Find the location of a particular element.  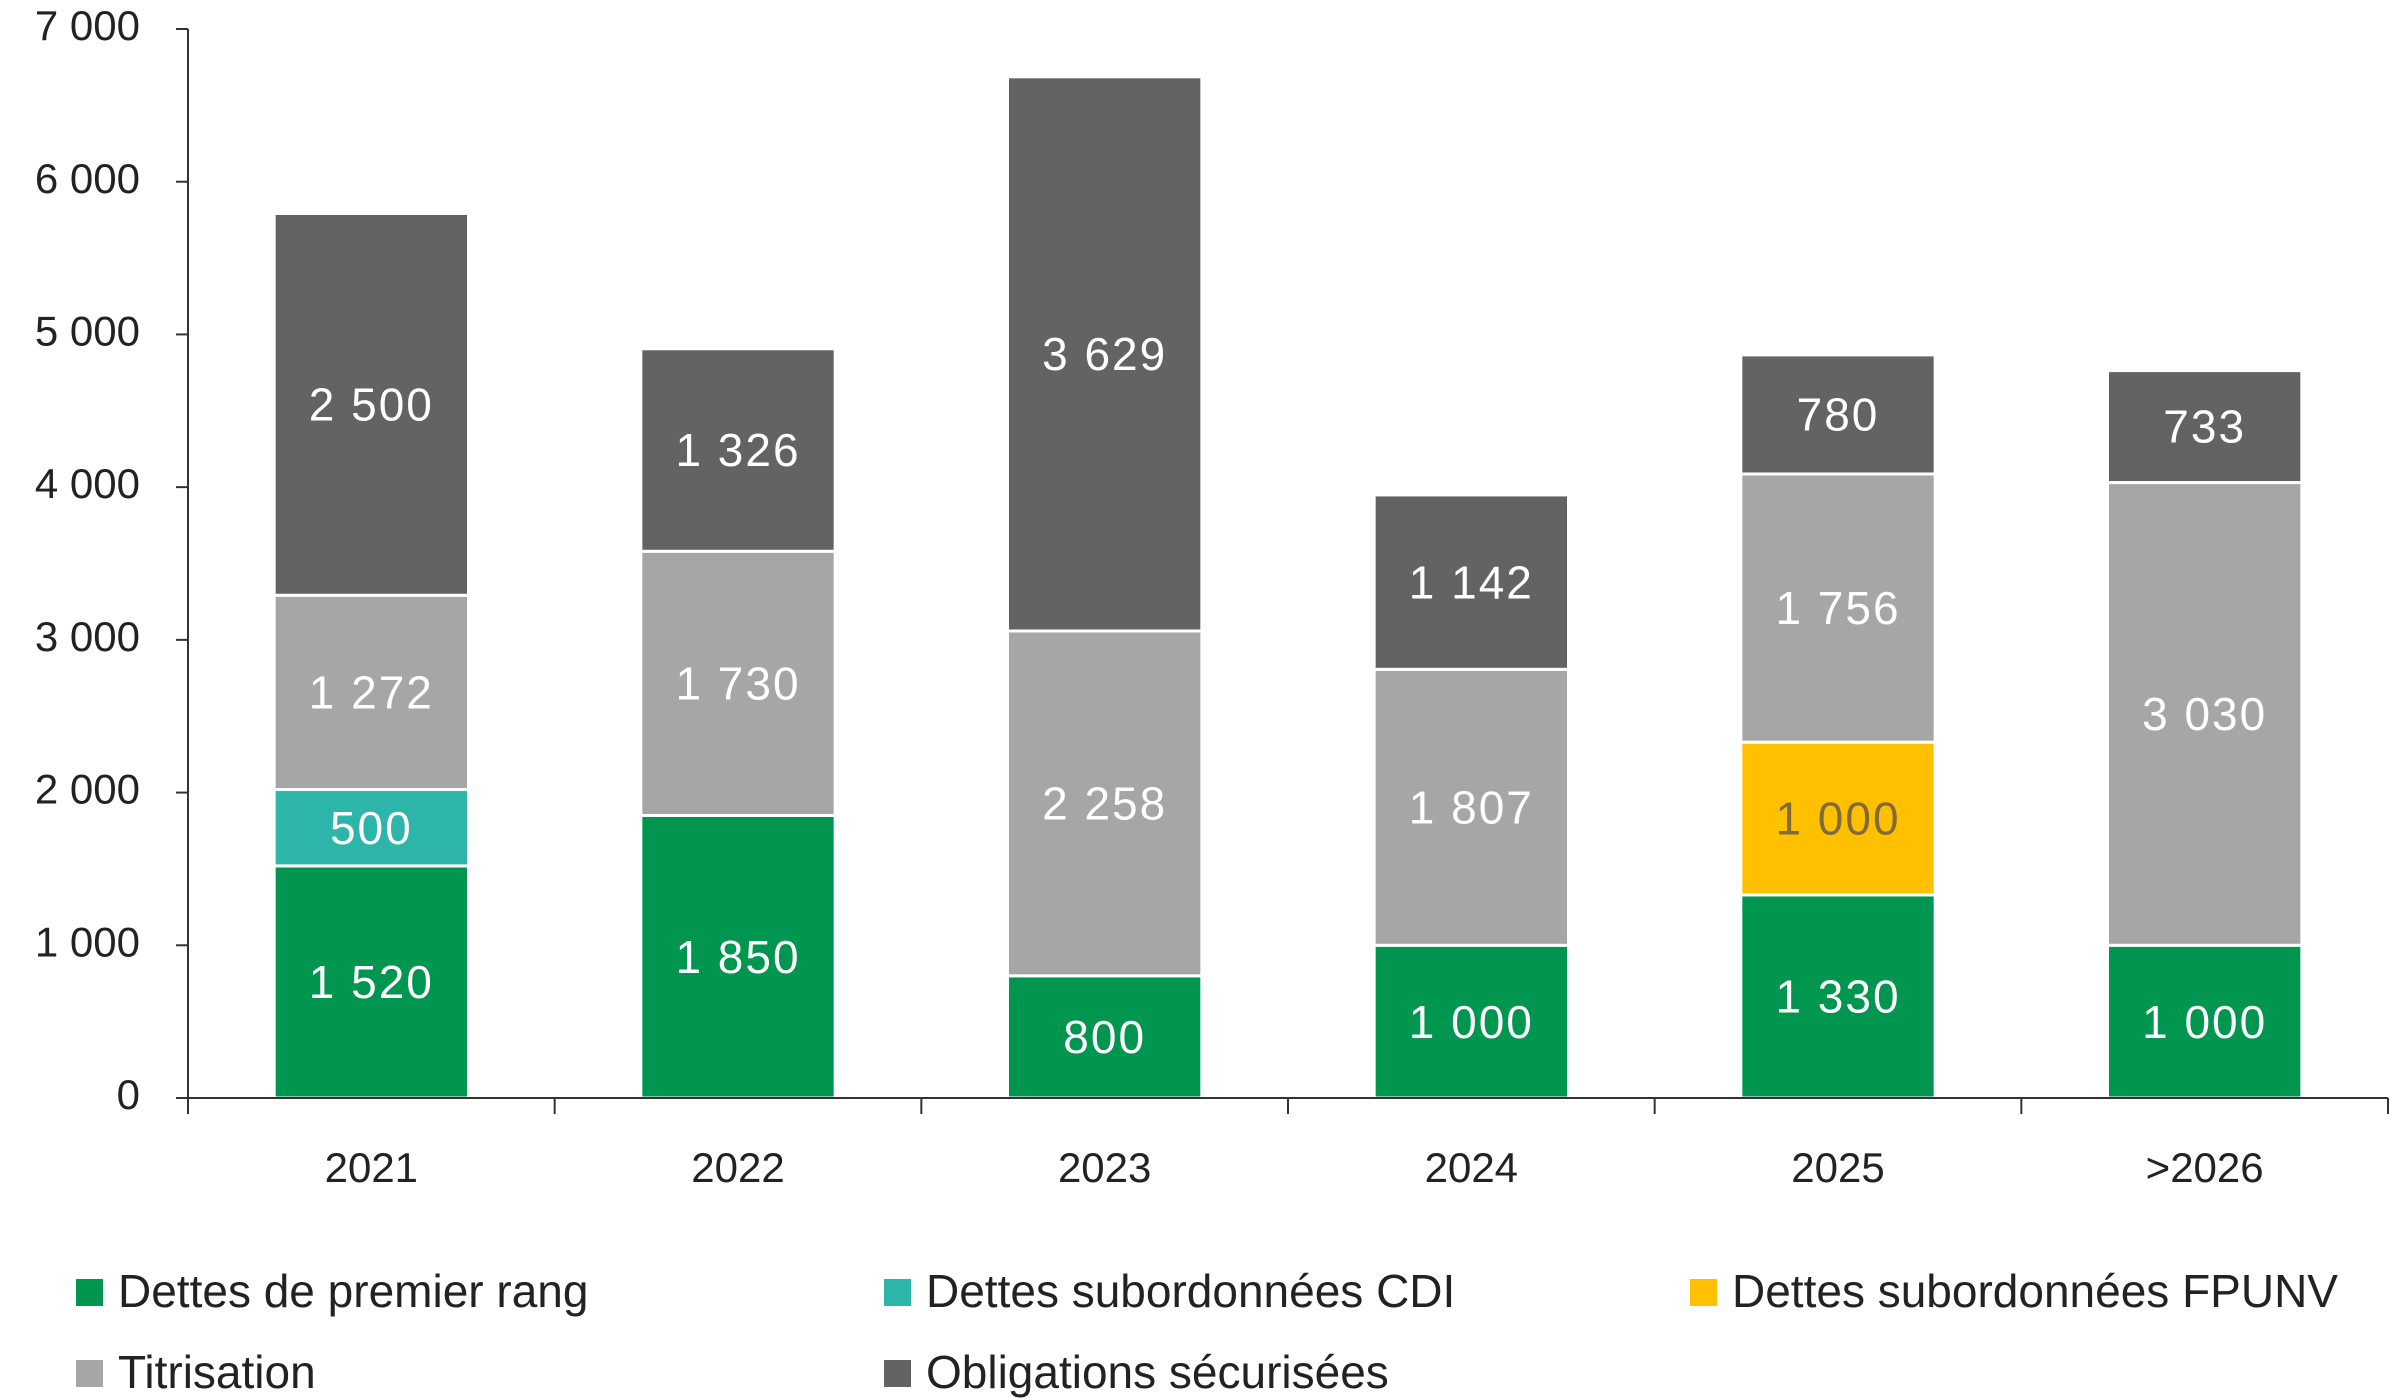

x-tick-label: >2026 is located at coordinates (2205, 1167).